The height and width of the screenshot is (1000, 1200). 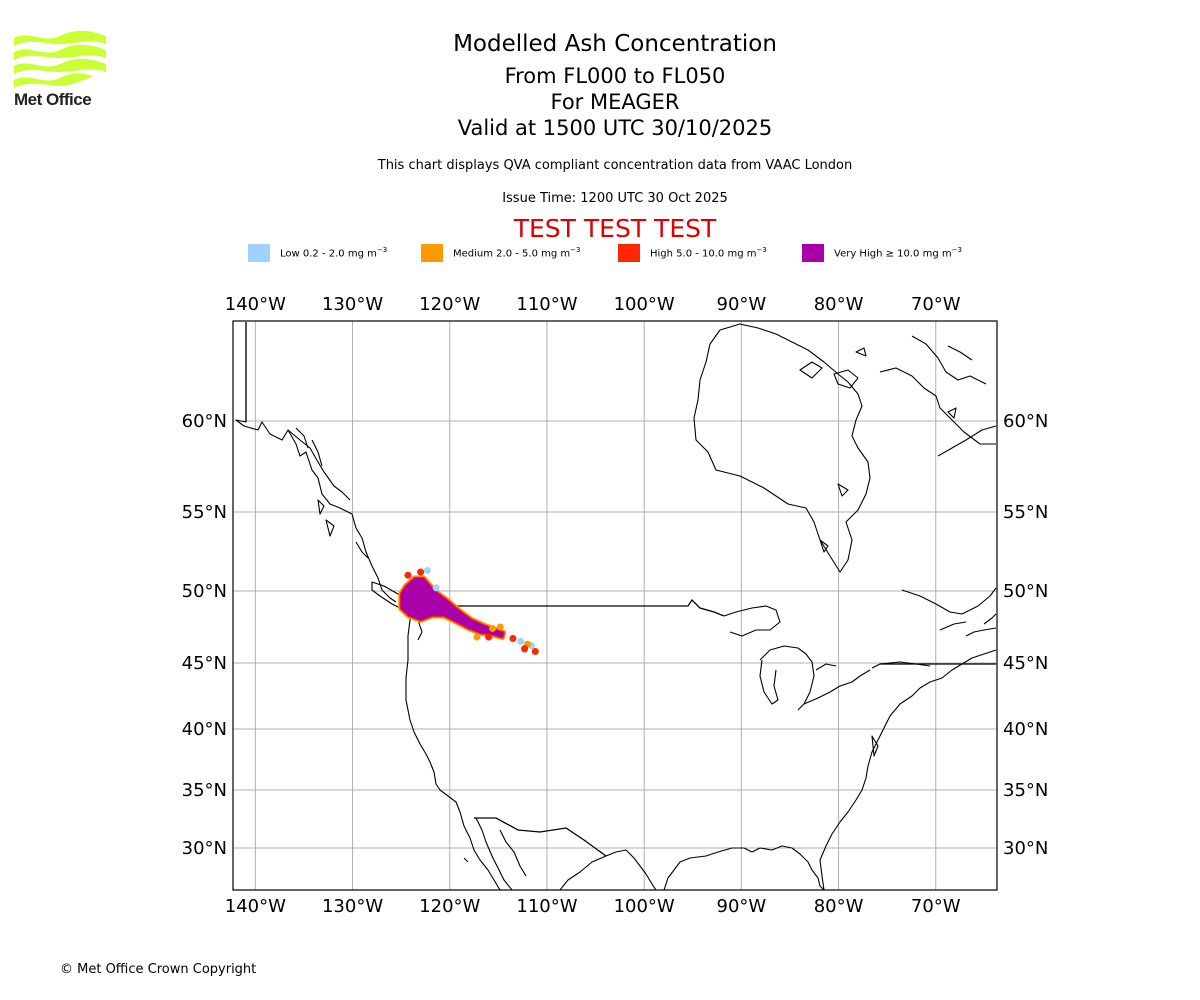 What do you see at coordinates (204, 512) in the screenshot?
I see `lat-tick-label-left-1: 55°N` at bounding box center [204, 512].